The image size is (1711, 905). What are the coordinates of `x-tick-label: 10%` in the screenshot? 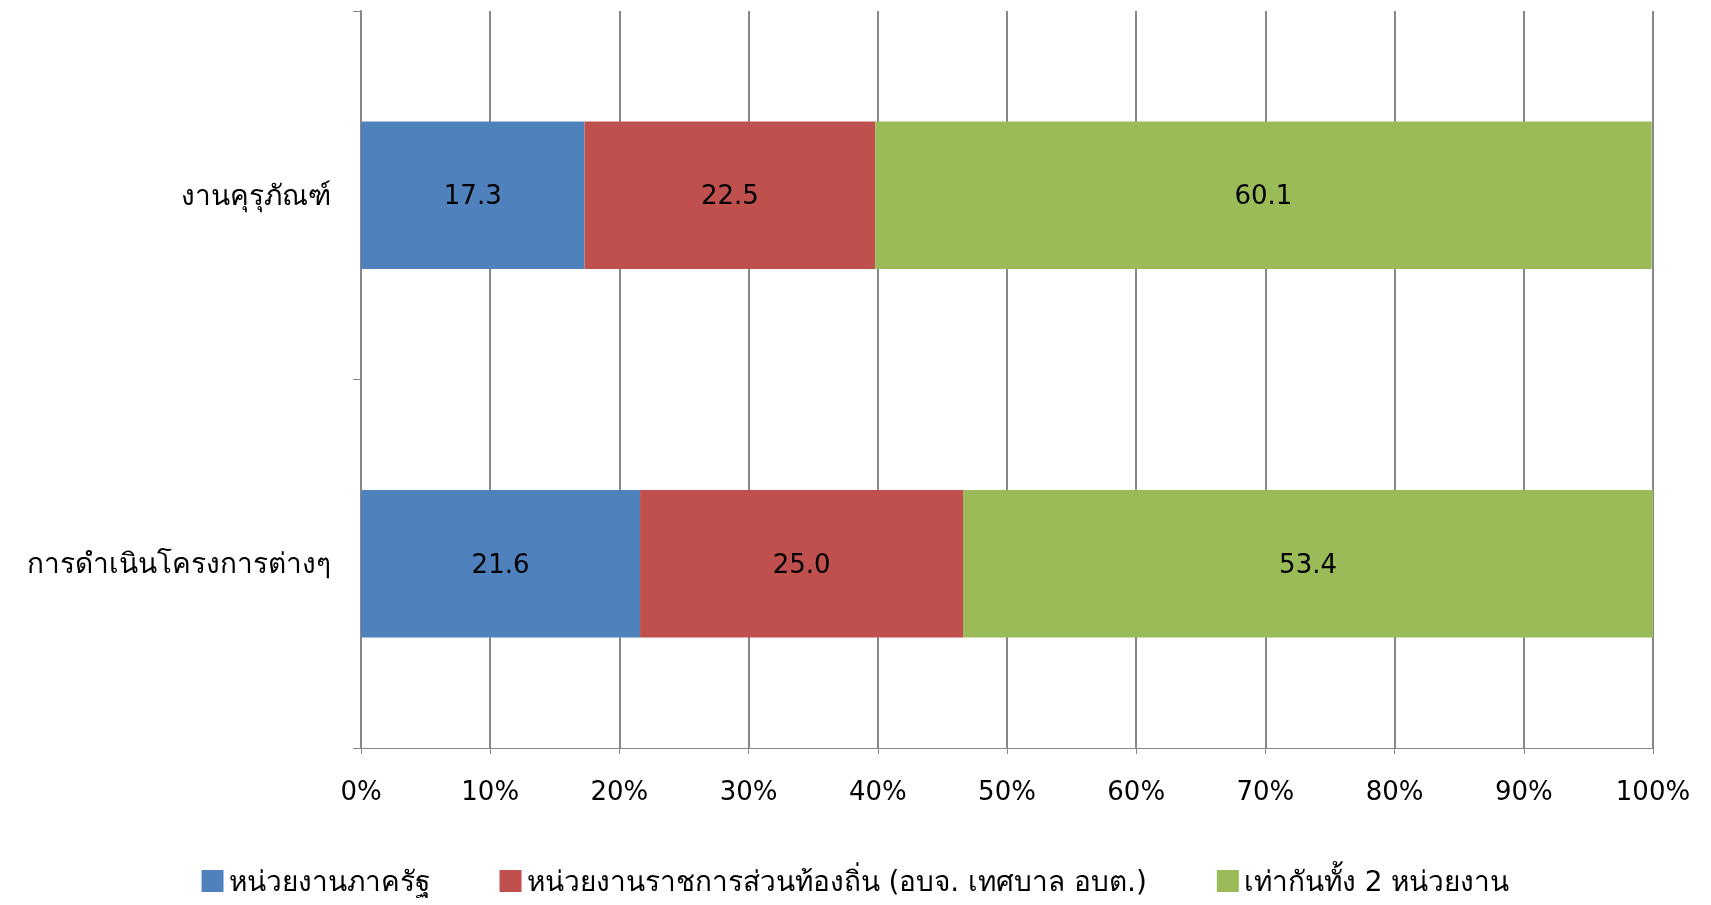 It's located at (490, 791).